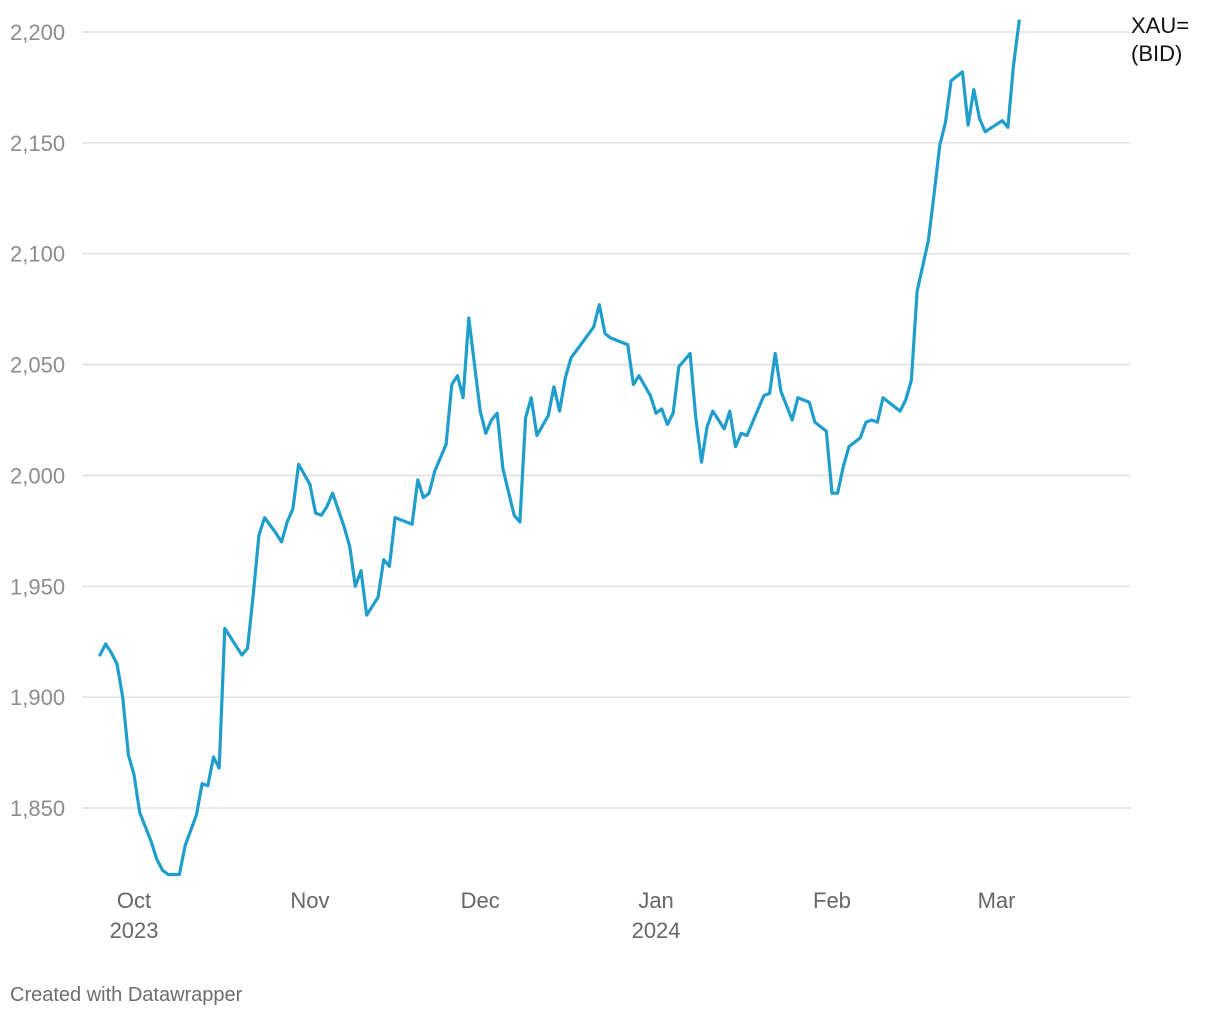 The width and height of the screenshot is (1220, 1020). What do you see at coordinates (656, 930) in the screenshot?
I see `x-tick-year-2024: 2024` at bounding box center [656, 930].